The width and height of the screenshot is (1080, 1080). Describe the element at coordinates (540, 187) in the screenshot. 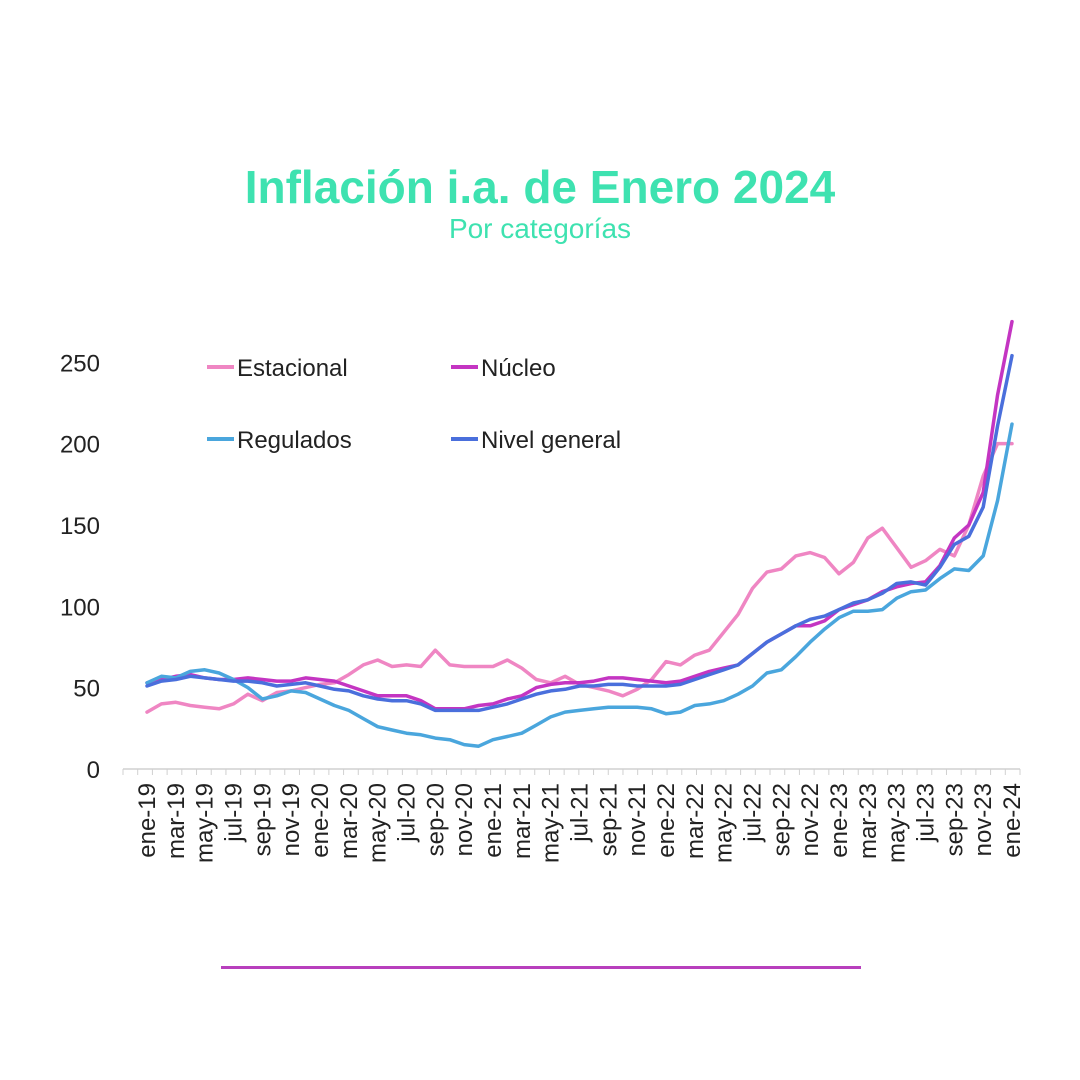

I see `chart-title: Inflación i.a. de Enero 2024` at that location.